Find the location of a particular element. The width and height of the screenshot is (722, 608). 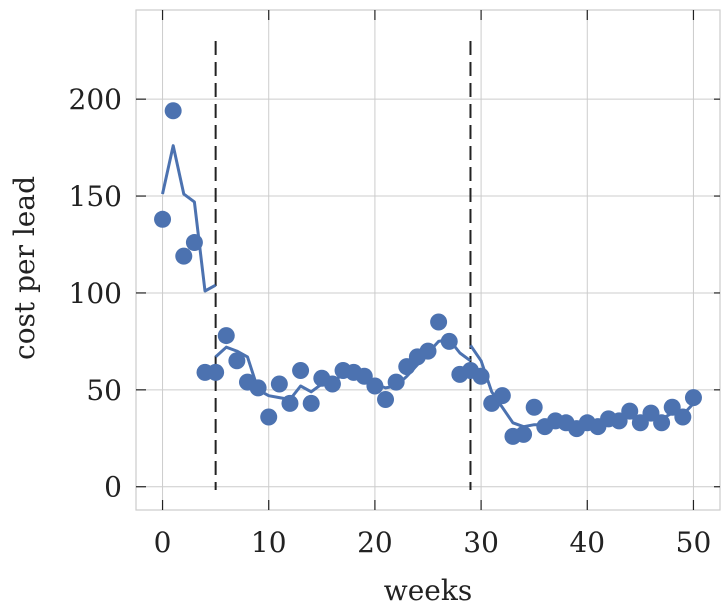

y-axis-title: cost per lead is located at coordinates (24, 268).